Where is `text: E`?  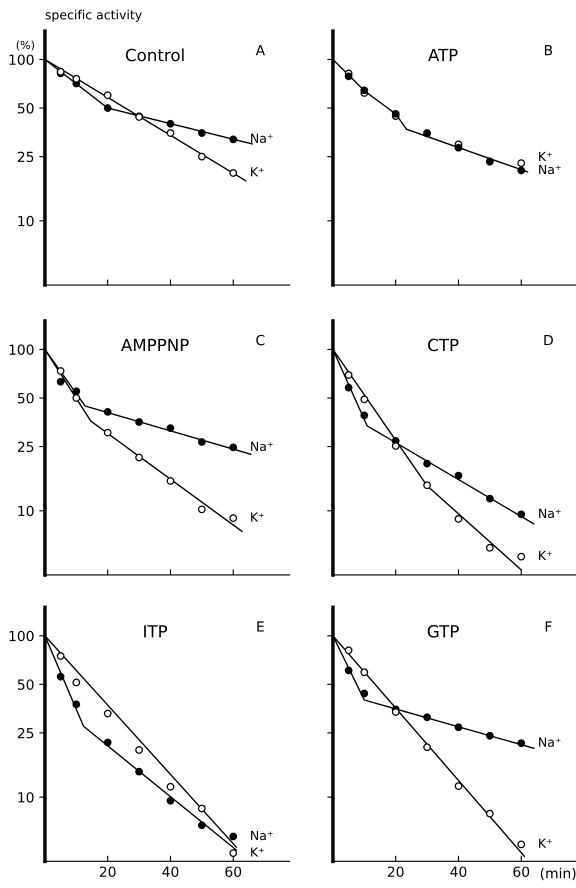 text: E is located at coordinates (260, 626).